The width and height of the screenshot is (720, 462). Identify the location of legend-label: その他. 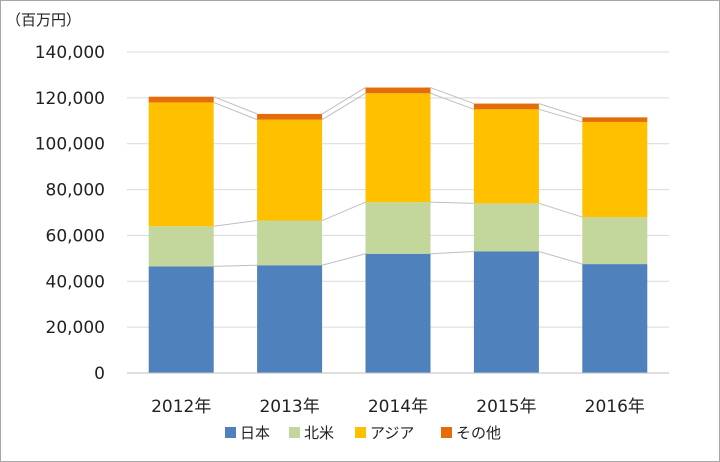
(478, 433).